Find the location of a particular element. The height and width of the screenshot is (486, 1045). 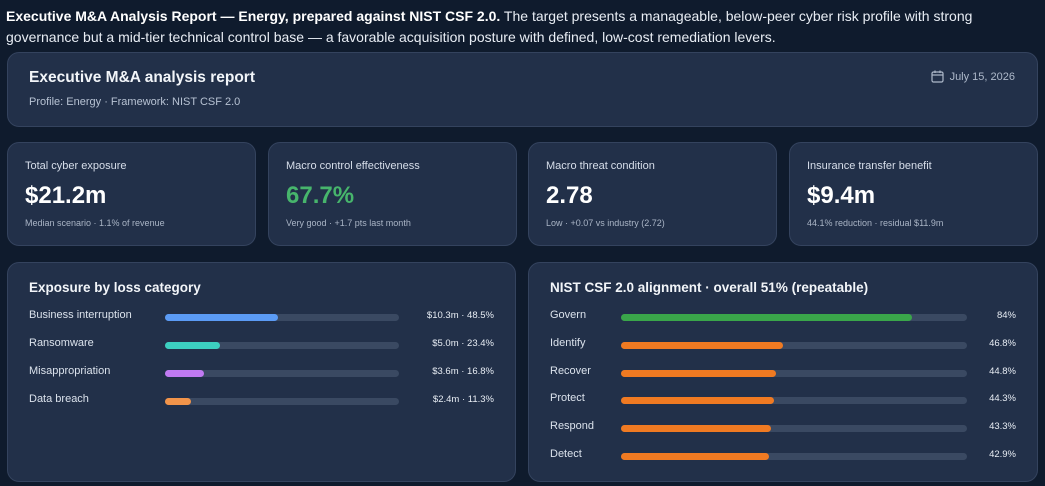

panel-title: Exposure by loss category is located at coordinates (115, 287).